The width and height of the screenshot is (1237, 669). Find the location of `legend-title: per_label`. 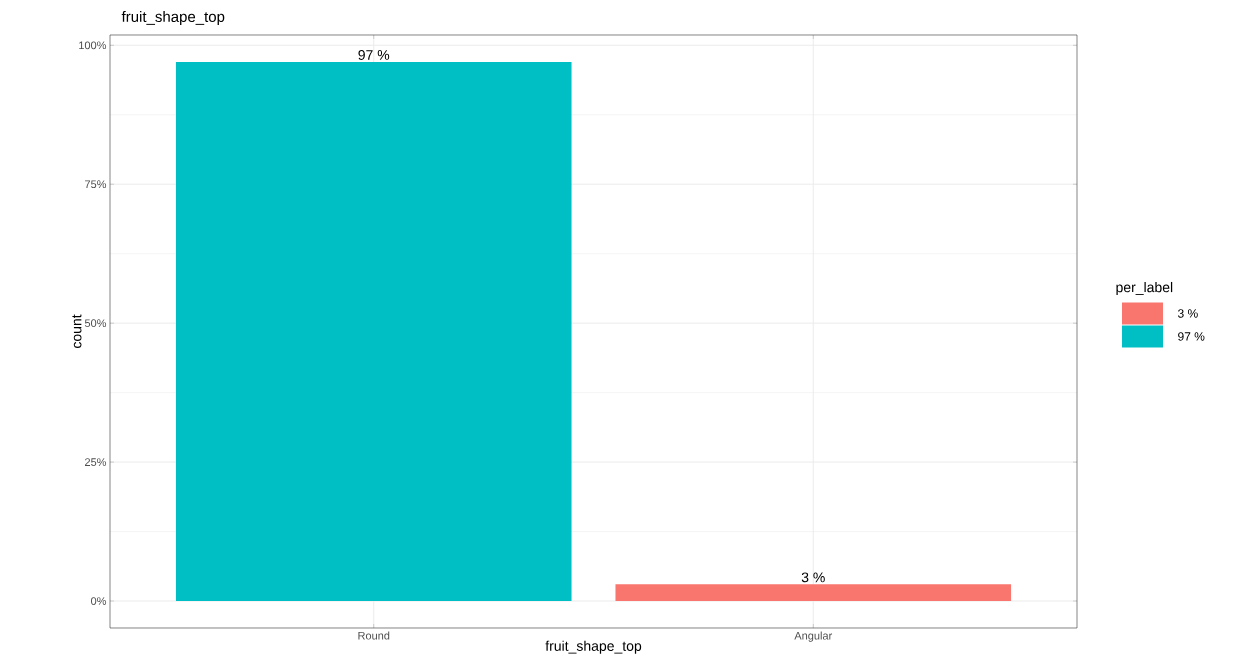

legend-title: per_label is located at coordinates (1144, 288).